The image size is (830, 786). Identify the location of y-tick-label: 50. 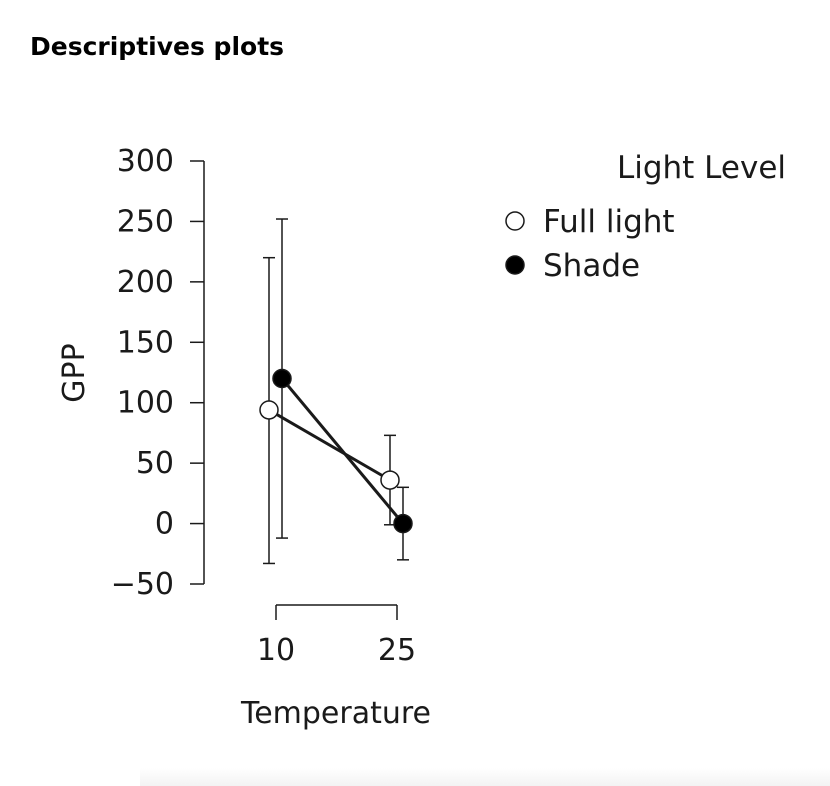
(155, 463).